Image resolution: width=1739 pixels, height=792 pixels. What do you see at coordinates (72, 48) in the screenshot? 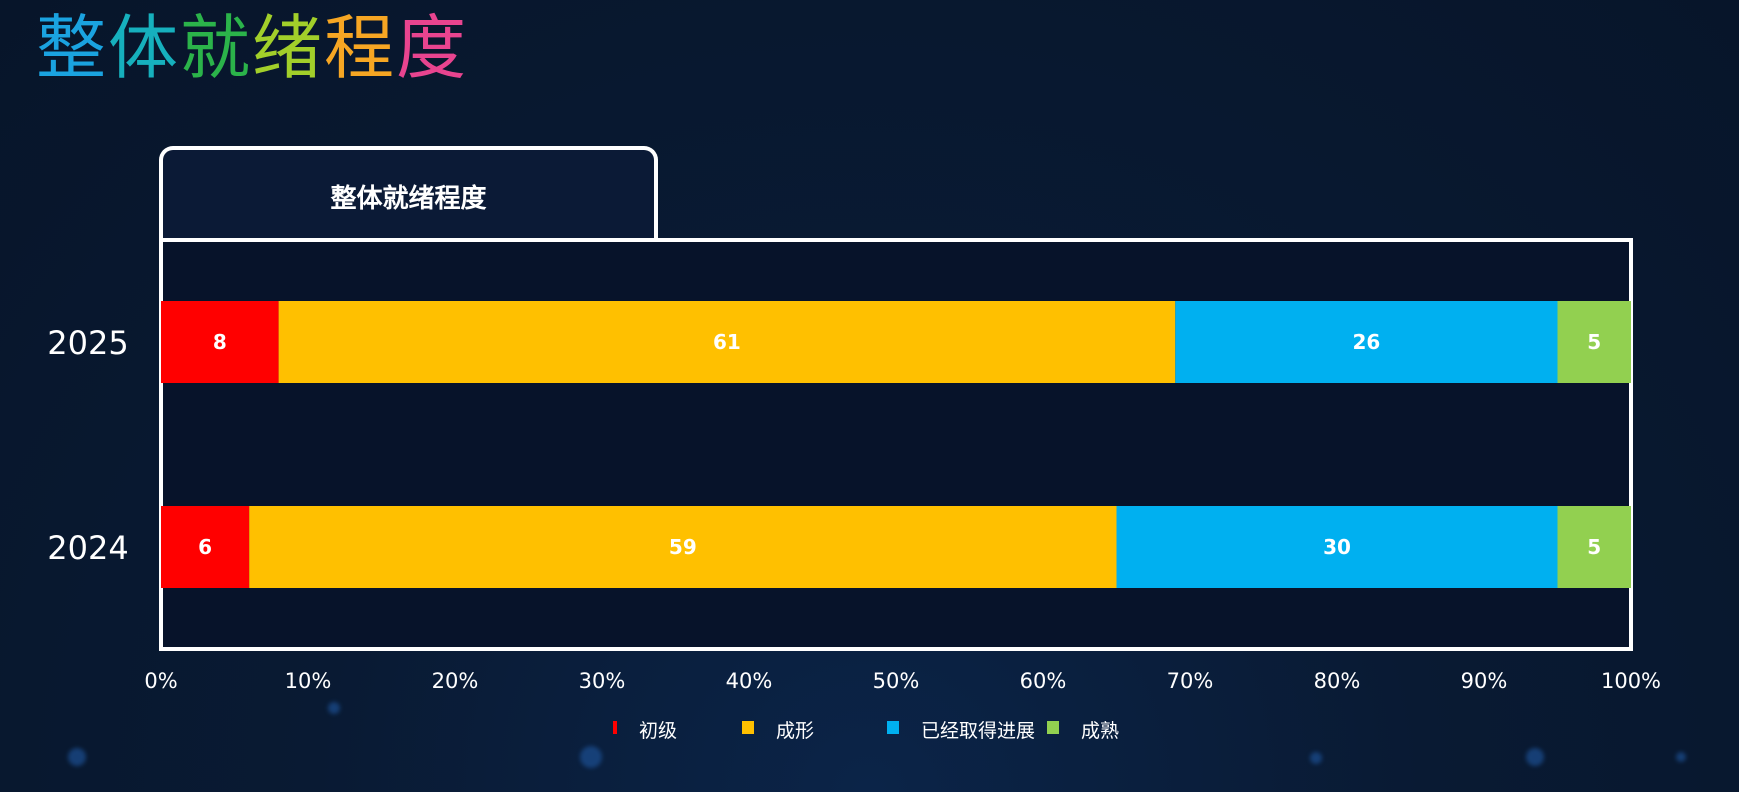
I see `page-title-char: 整` at bounding box center [72, 48].